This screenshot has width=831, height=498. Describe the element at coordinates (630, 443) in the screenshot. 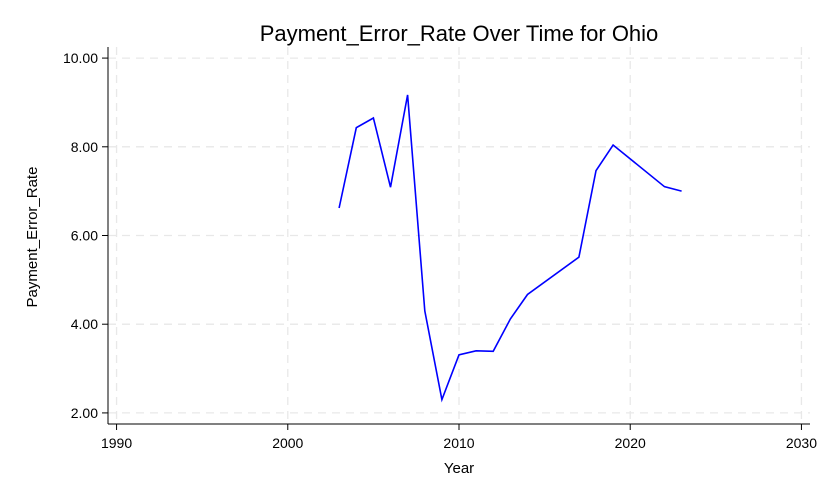

I see `x-tick-label: 2020` at that location.